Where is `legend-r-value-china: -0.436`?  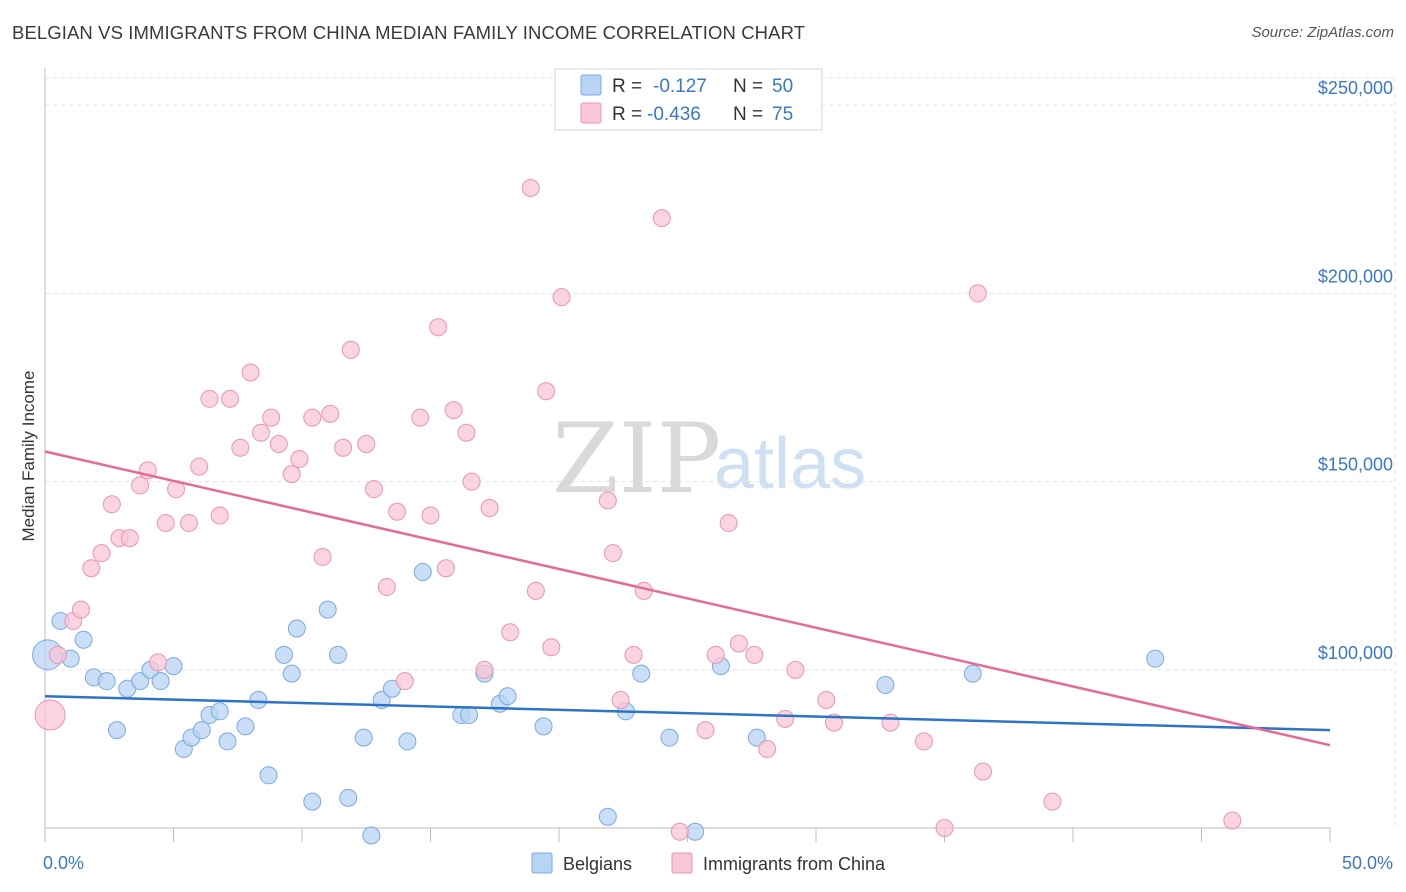 legend-r-value-china: -0.436 is located at coordinates (674, 114).